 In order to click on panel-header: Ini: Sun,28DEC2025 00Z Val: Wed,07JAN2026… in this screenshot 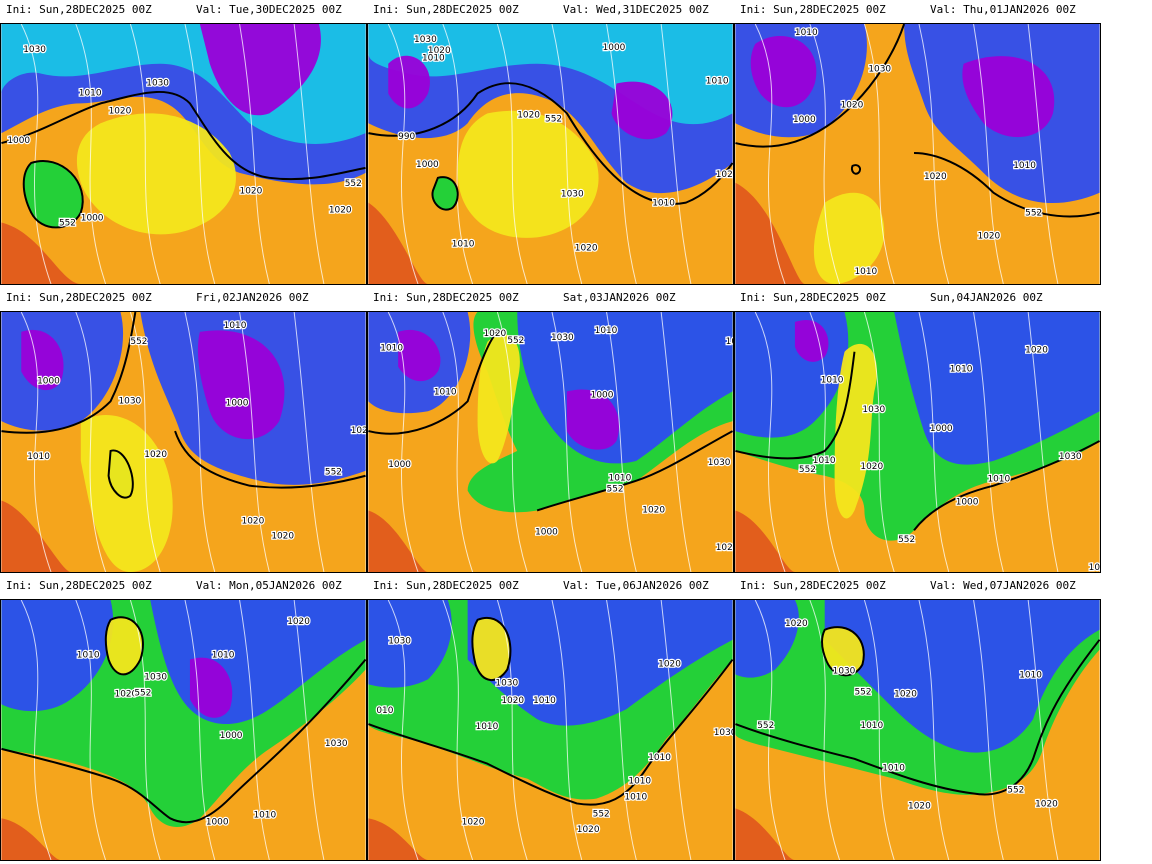, I will do `click(917, 586)`.